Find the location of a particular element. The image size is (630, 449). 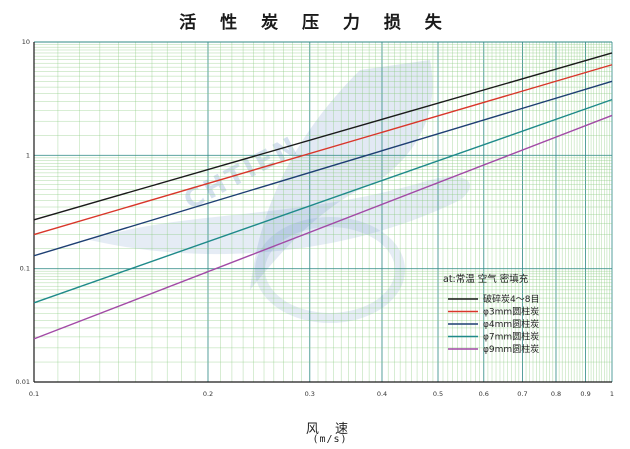

x-tick-label: 0.3 is located at coordinates (310, 394).